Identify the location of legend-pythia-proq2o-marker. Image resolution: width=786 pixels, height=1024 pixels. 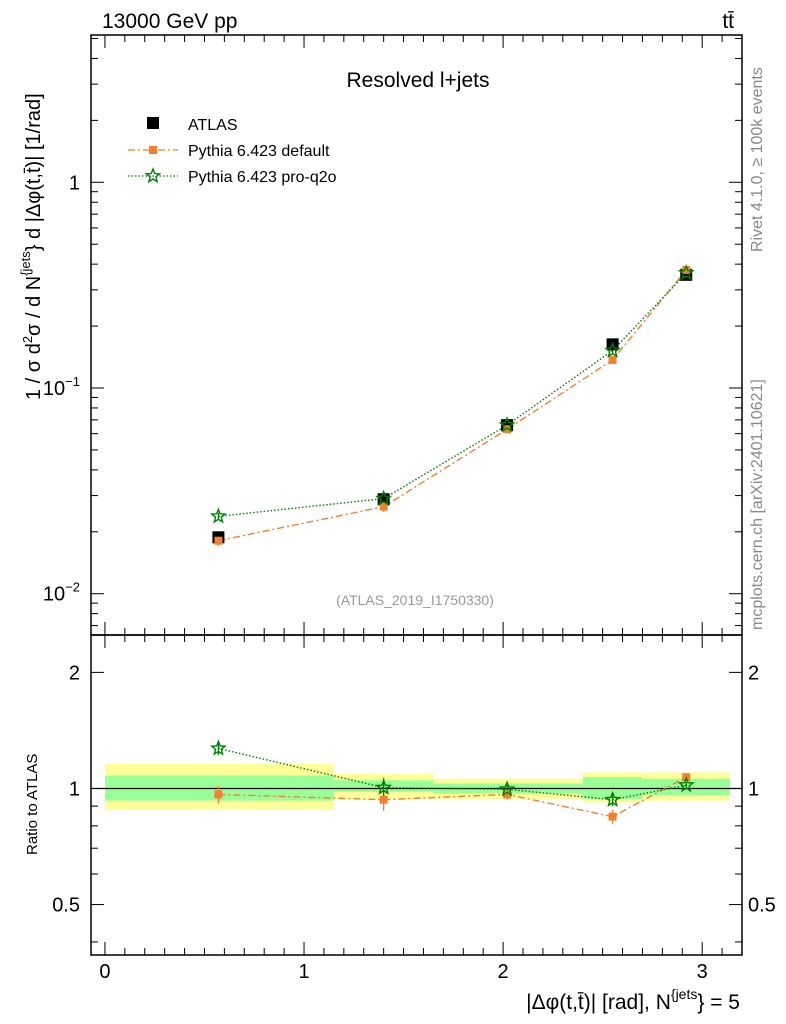
(153, 175).